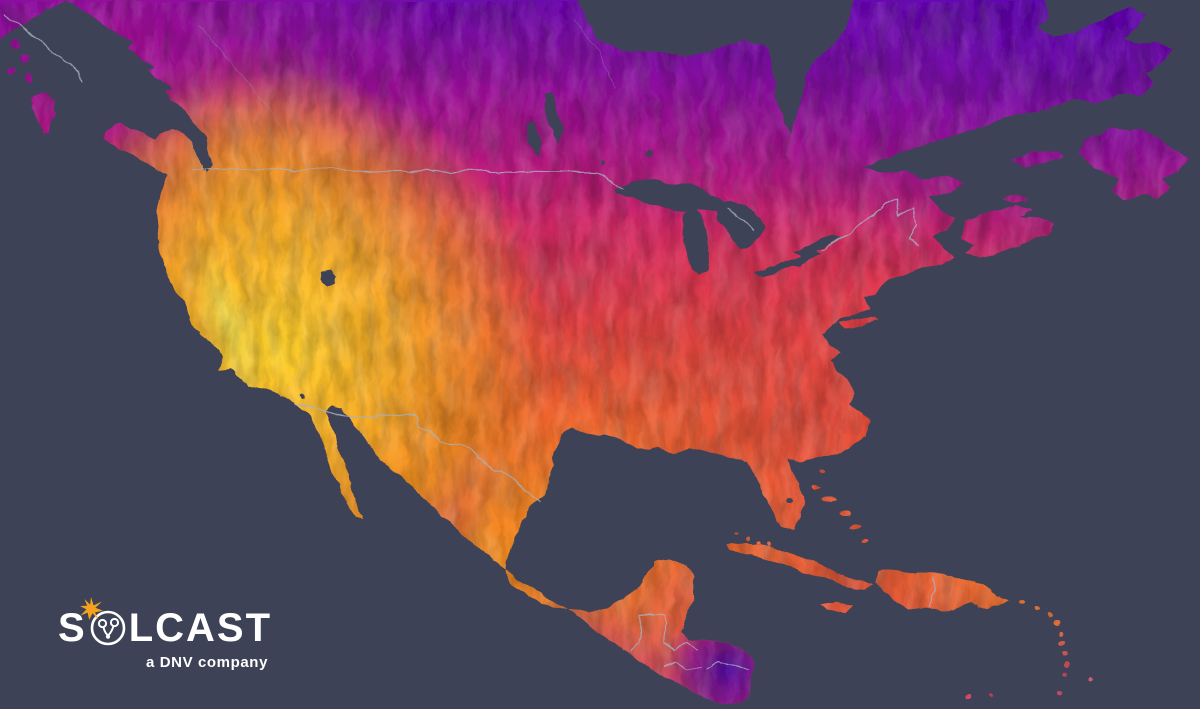 The image size is (1200, 709). I want to click on provincial-borders, so click(404, 93).